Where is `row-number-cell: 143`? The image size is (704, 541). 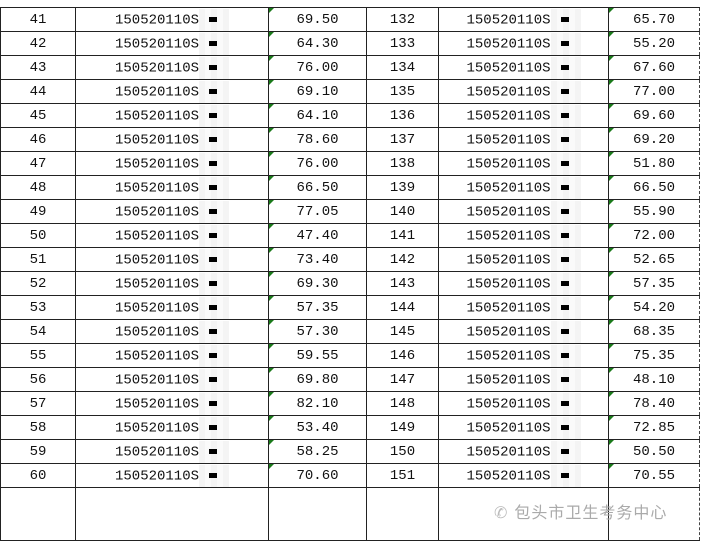 row-number-cell: 143 is located at coordinates (402, 283).